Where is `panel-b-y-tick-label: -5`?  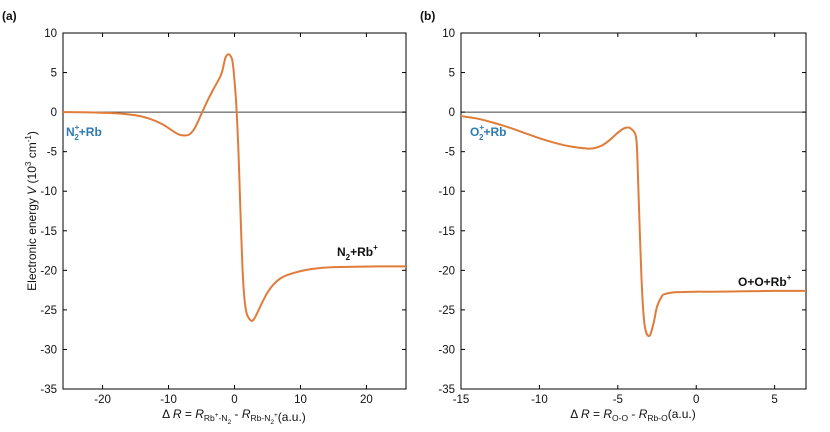 panel-b-y-tick-label: -5 is located at coordinates (450, 153).